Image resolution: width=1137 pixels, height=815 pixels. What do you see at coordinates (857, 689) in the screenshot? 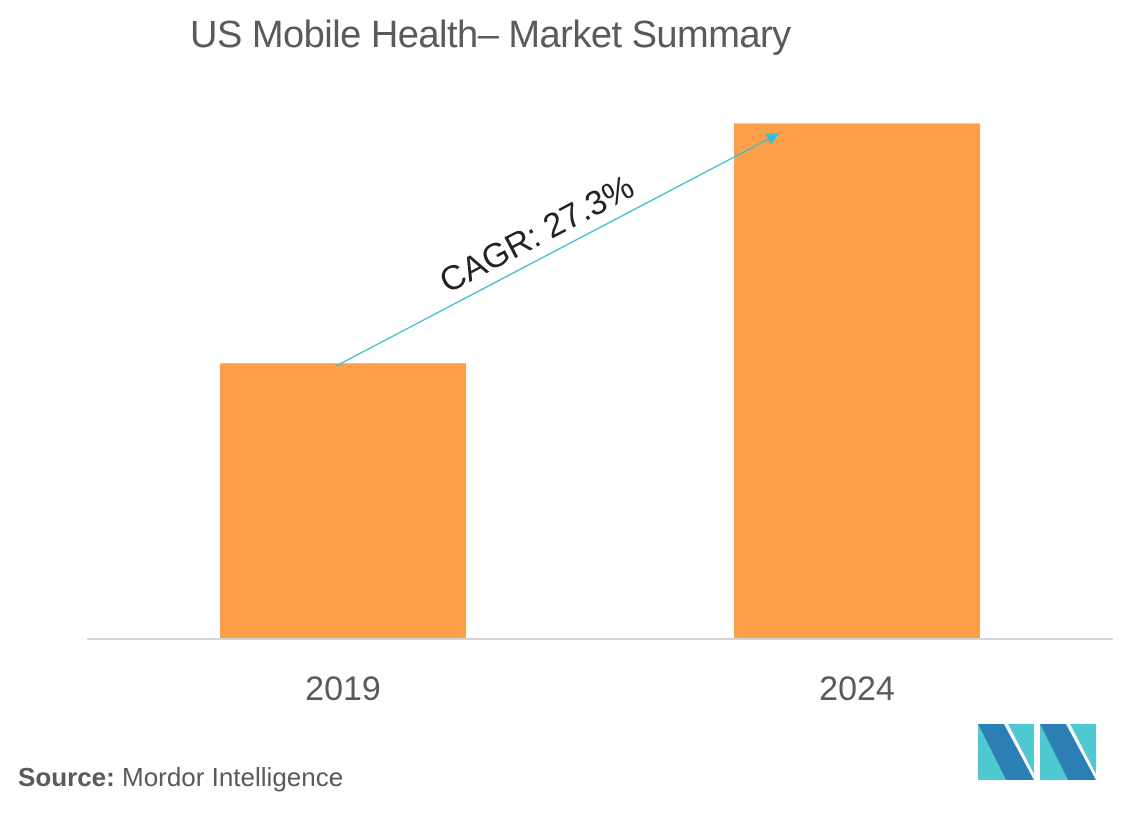
I see `x-tick-label-2024: 2024` at bounding box center [857, 689].